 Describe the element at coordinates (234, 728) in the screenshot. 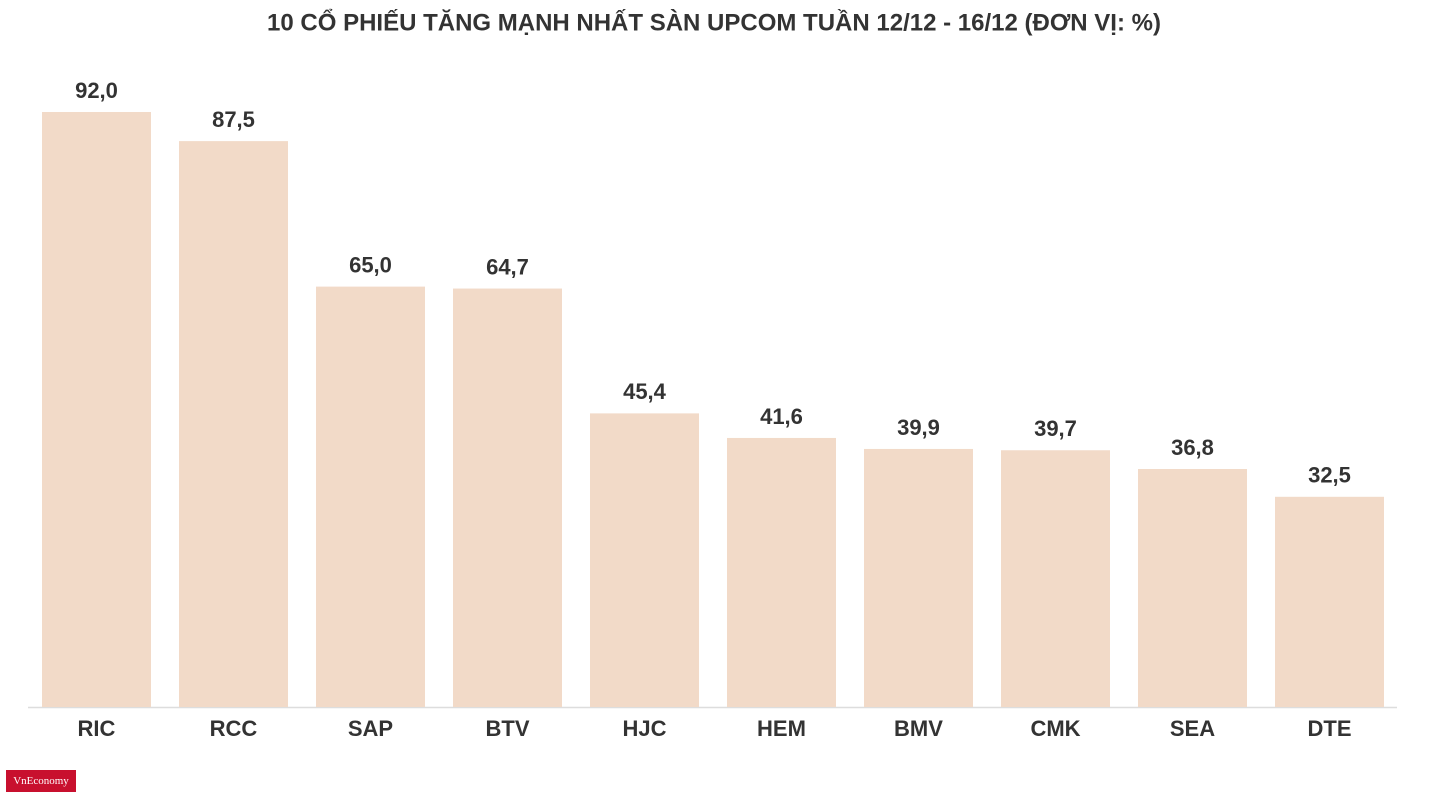

I see `x-tick-label: RCC` at that location.